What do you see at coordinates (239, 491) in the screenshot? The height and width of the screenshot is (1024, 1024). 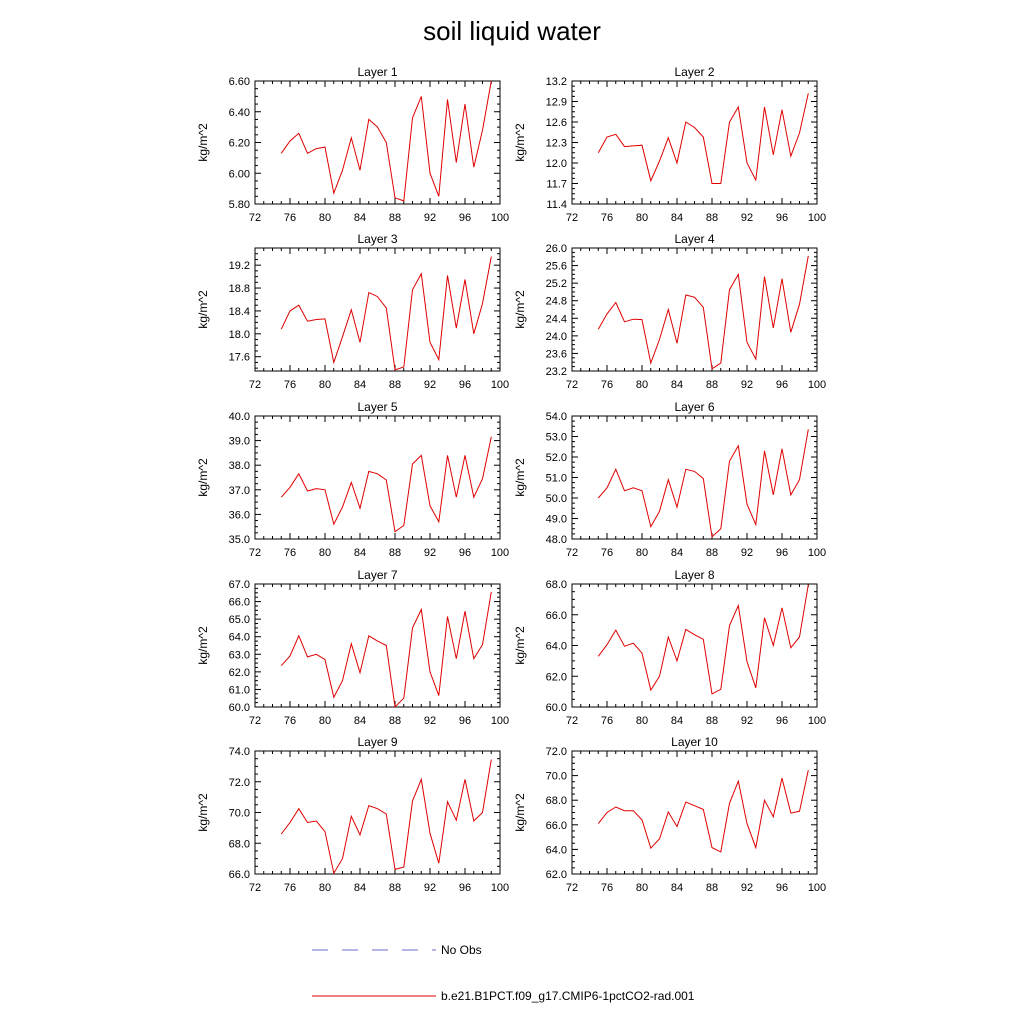 I see `y-tick-label: 37.0` at bounding box center [239, 491].